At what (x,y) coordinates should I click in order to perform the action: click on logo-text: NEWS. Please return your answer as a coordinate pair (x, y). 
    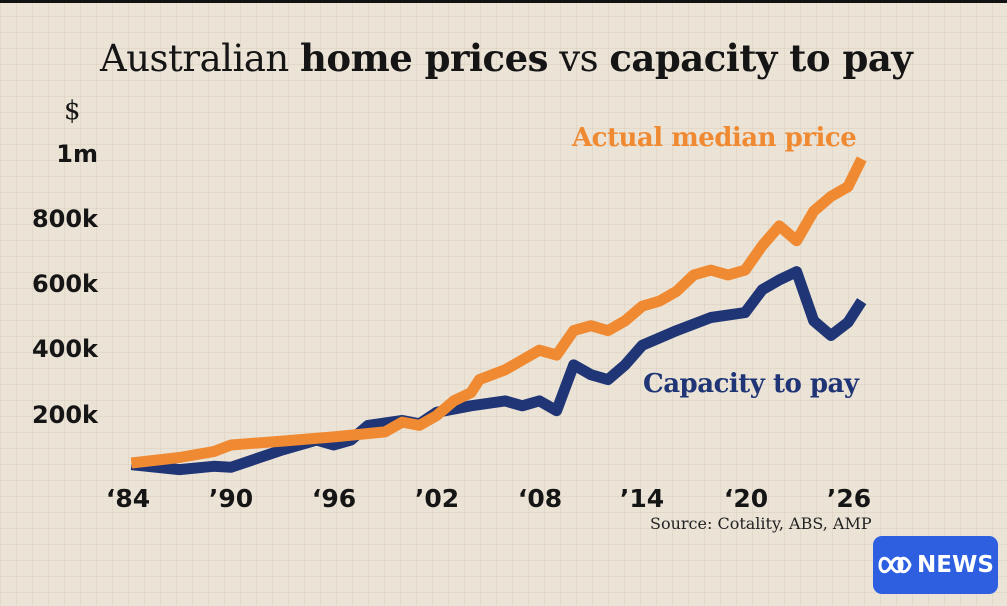
    Looking at the image, I should click on (955, 565).